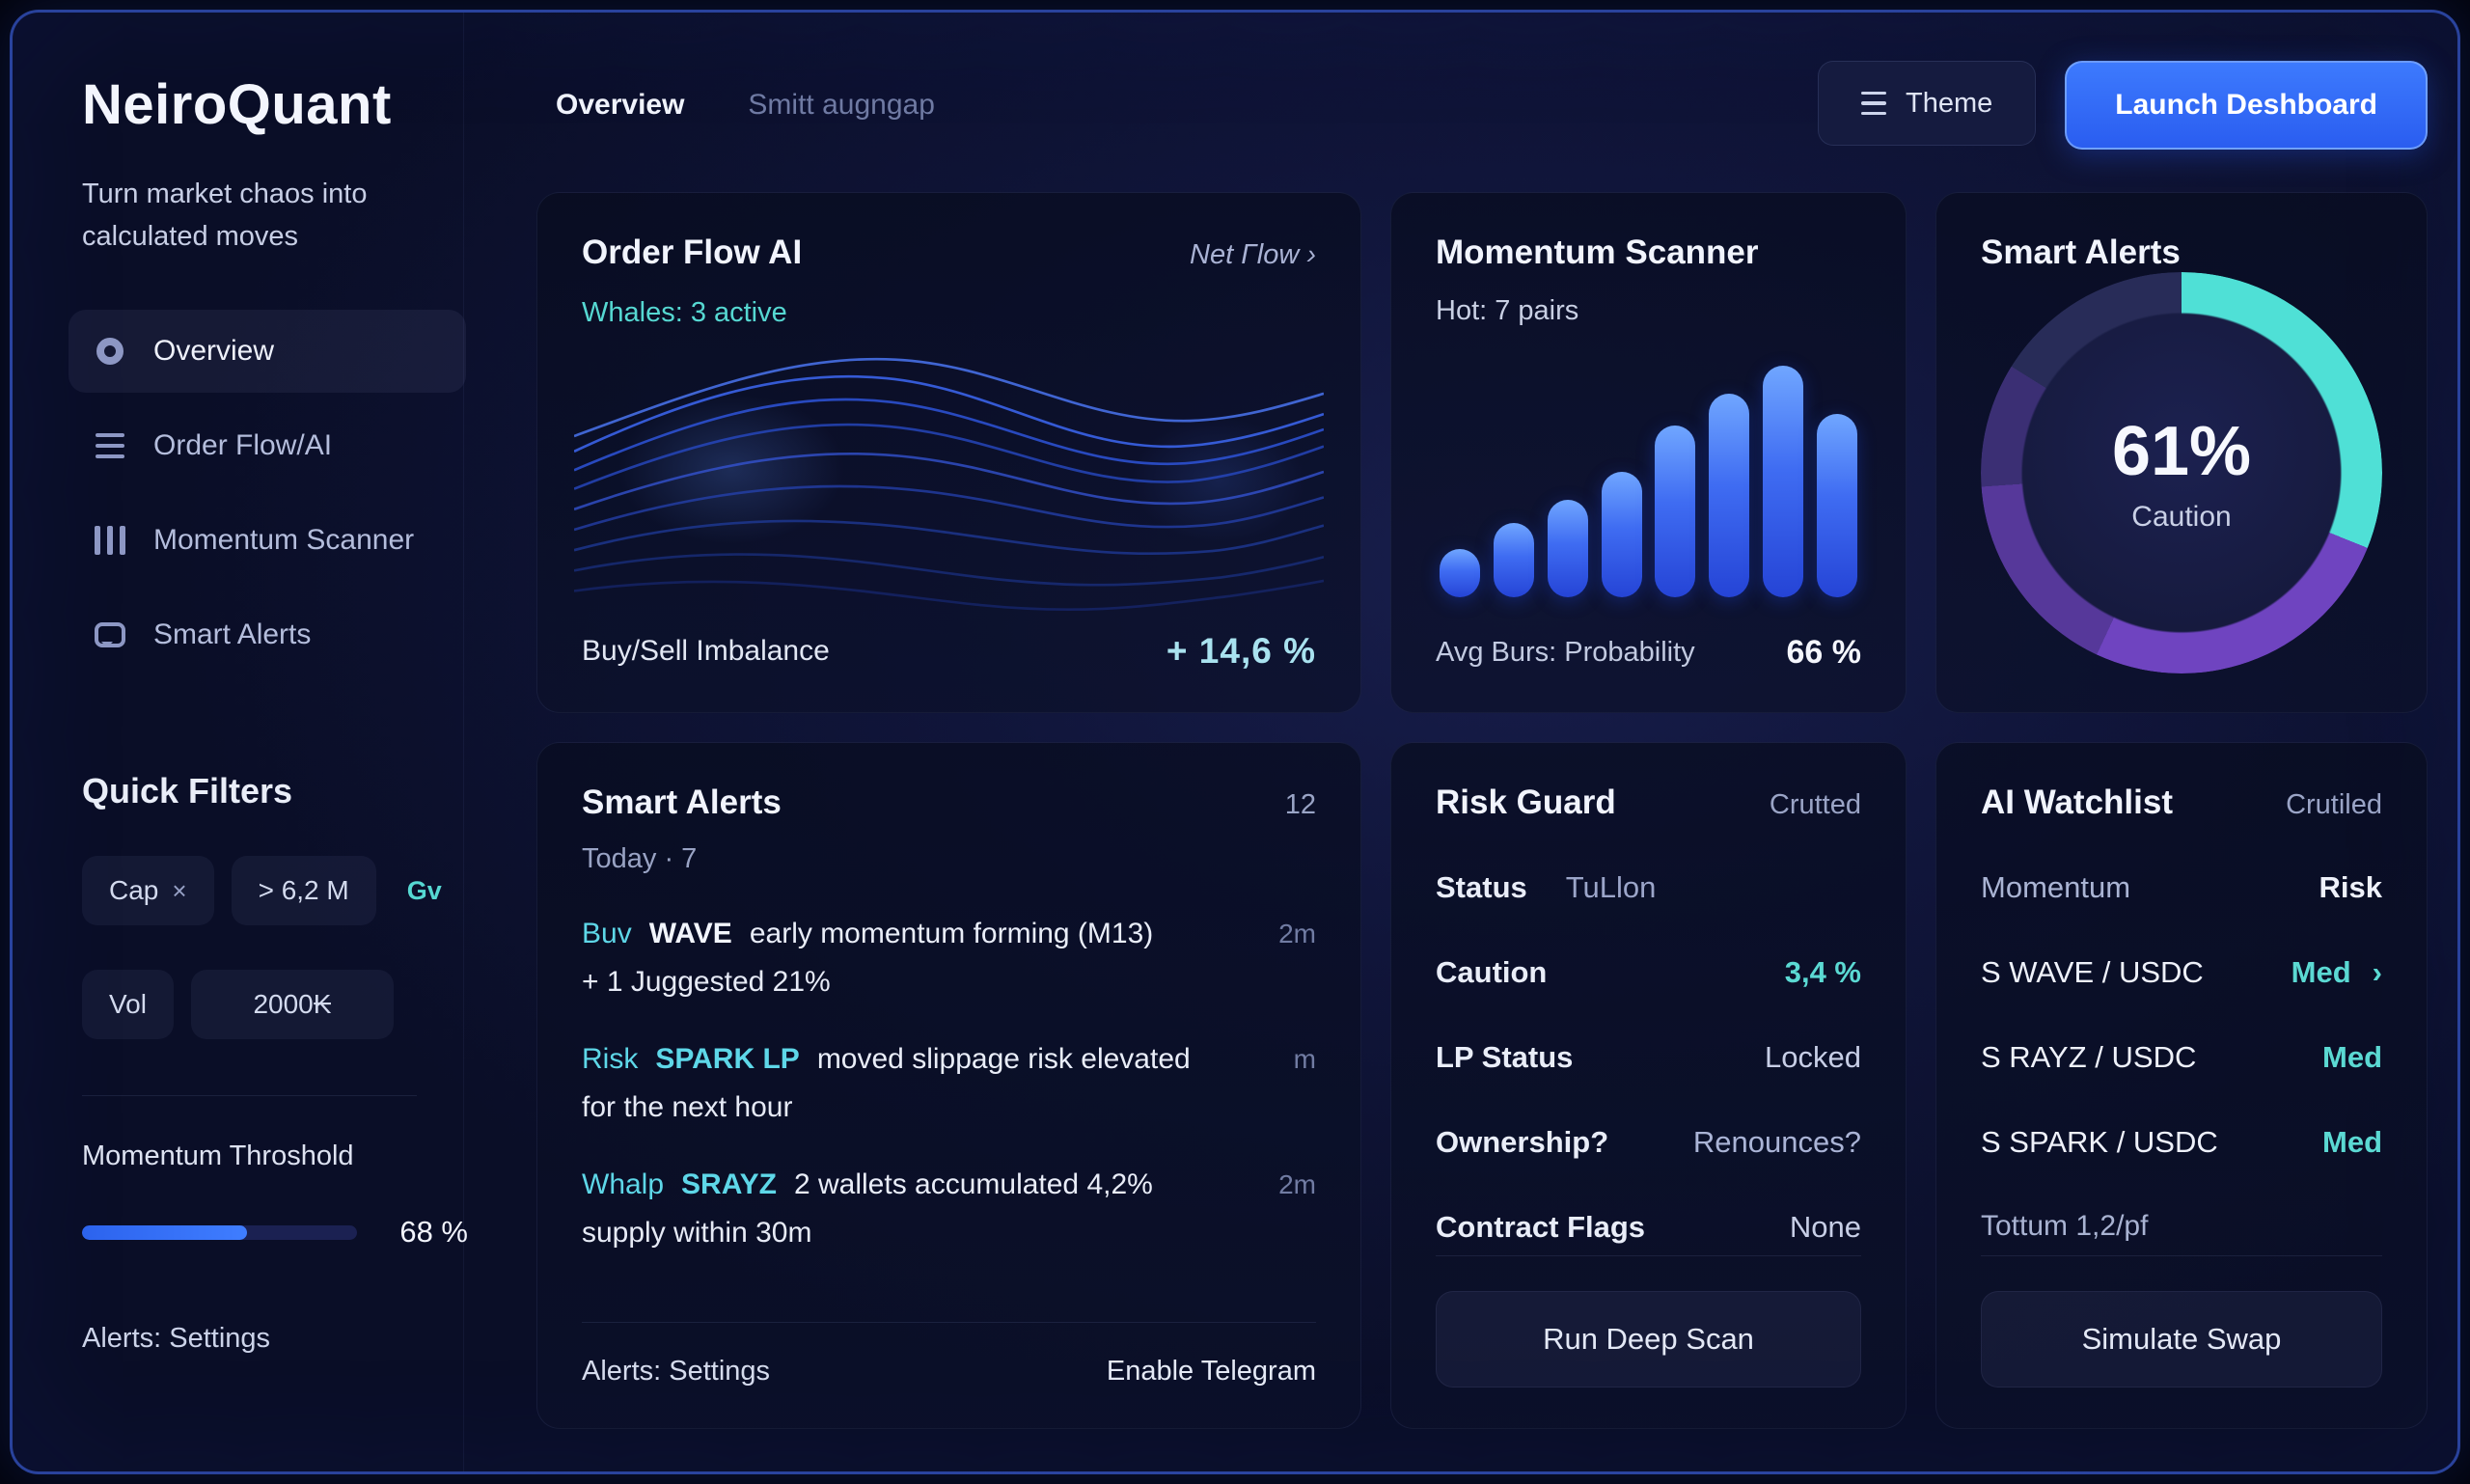 The width and height of the screenshot is (2470, 1484). I want to click on gauge-value: 61%, so click(2181, 451).